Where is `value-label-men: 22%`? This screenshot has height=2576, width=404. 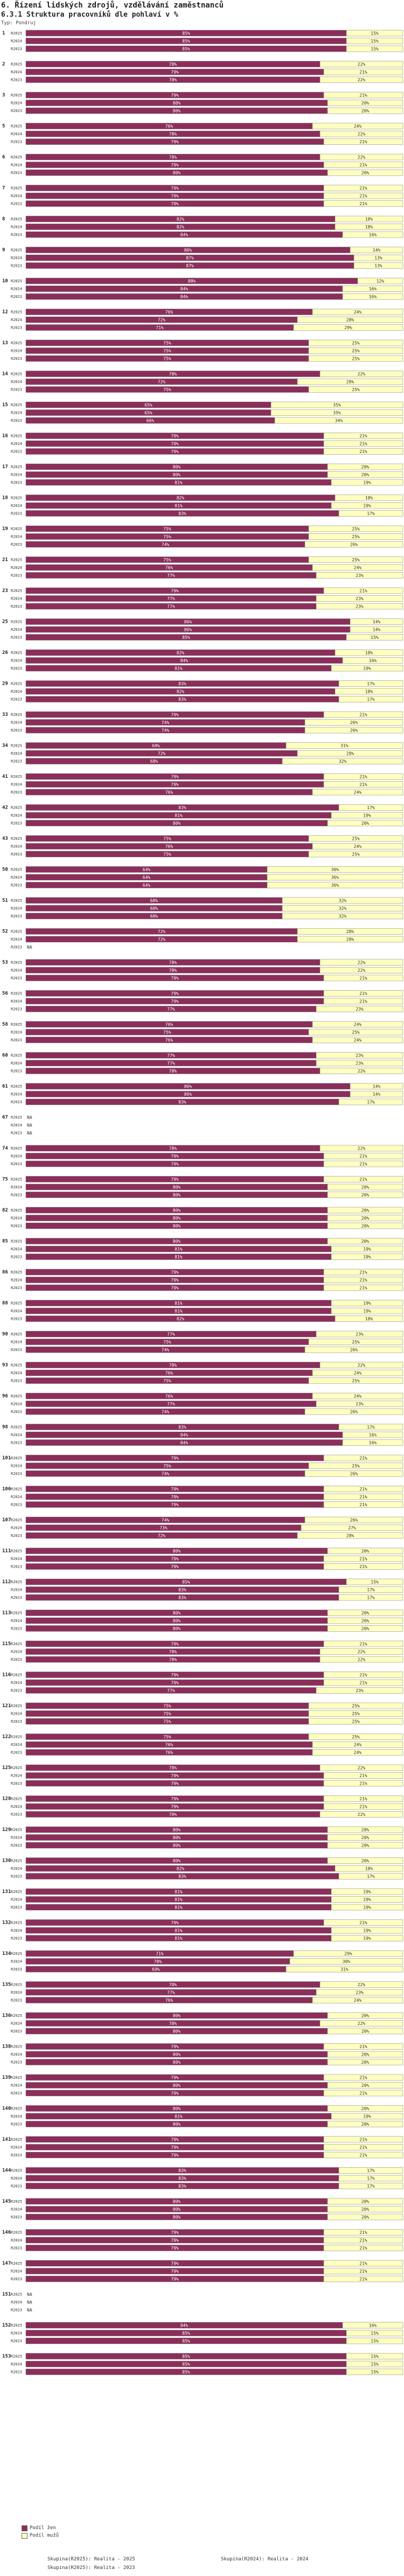
value-label-men: 22% is located at coordinates (362, 1769).